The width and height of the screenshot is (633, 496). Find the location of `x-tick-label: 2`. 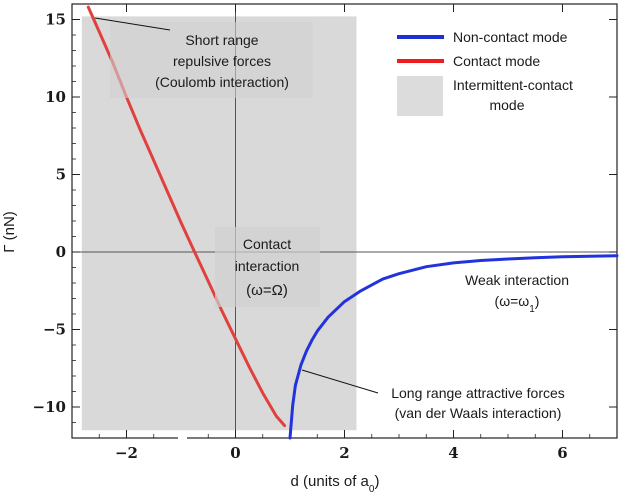

x-tick-label: 2 is located at coordinates (344, 453).